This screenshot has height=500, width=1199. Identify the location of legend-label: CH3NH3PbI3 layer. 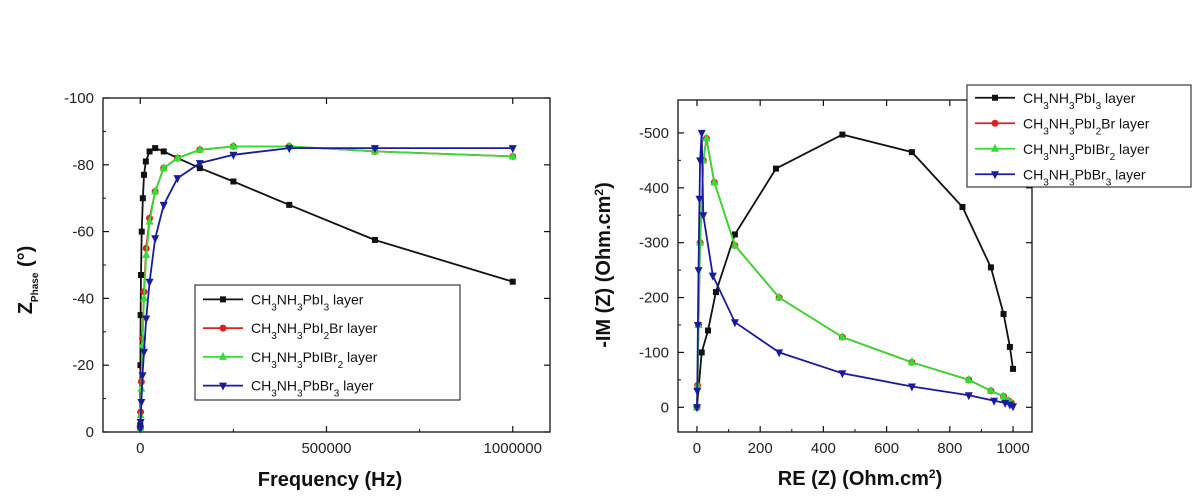
(1079, 101).